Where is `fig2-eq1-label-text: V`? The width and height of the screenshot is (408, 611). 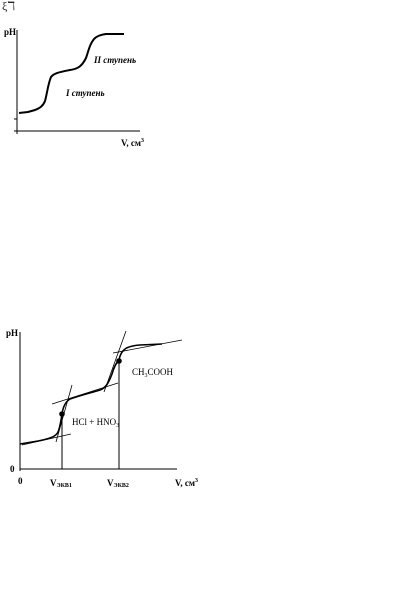 fig2-eq1-label-text: V is located at coordinates (53, 483).